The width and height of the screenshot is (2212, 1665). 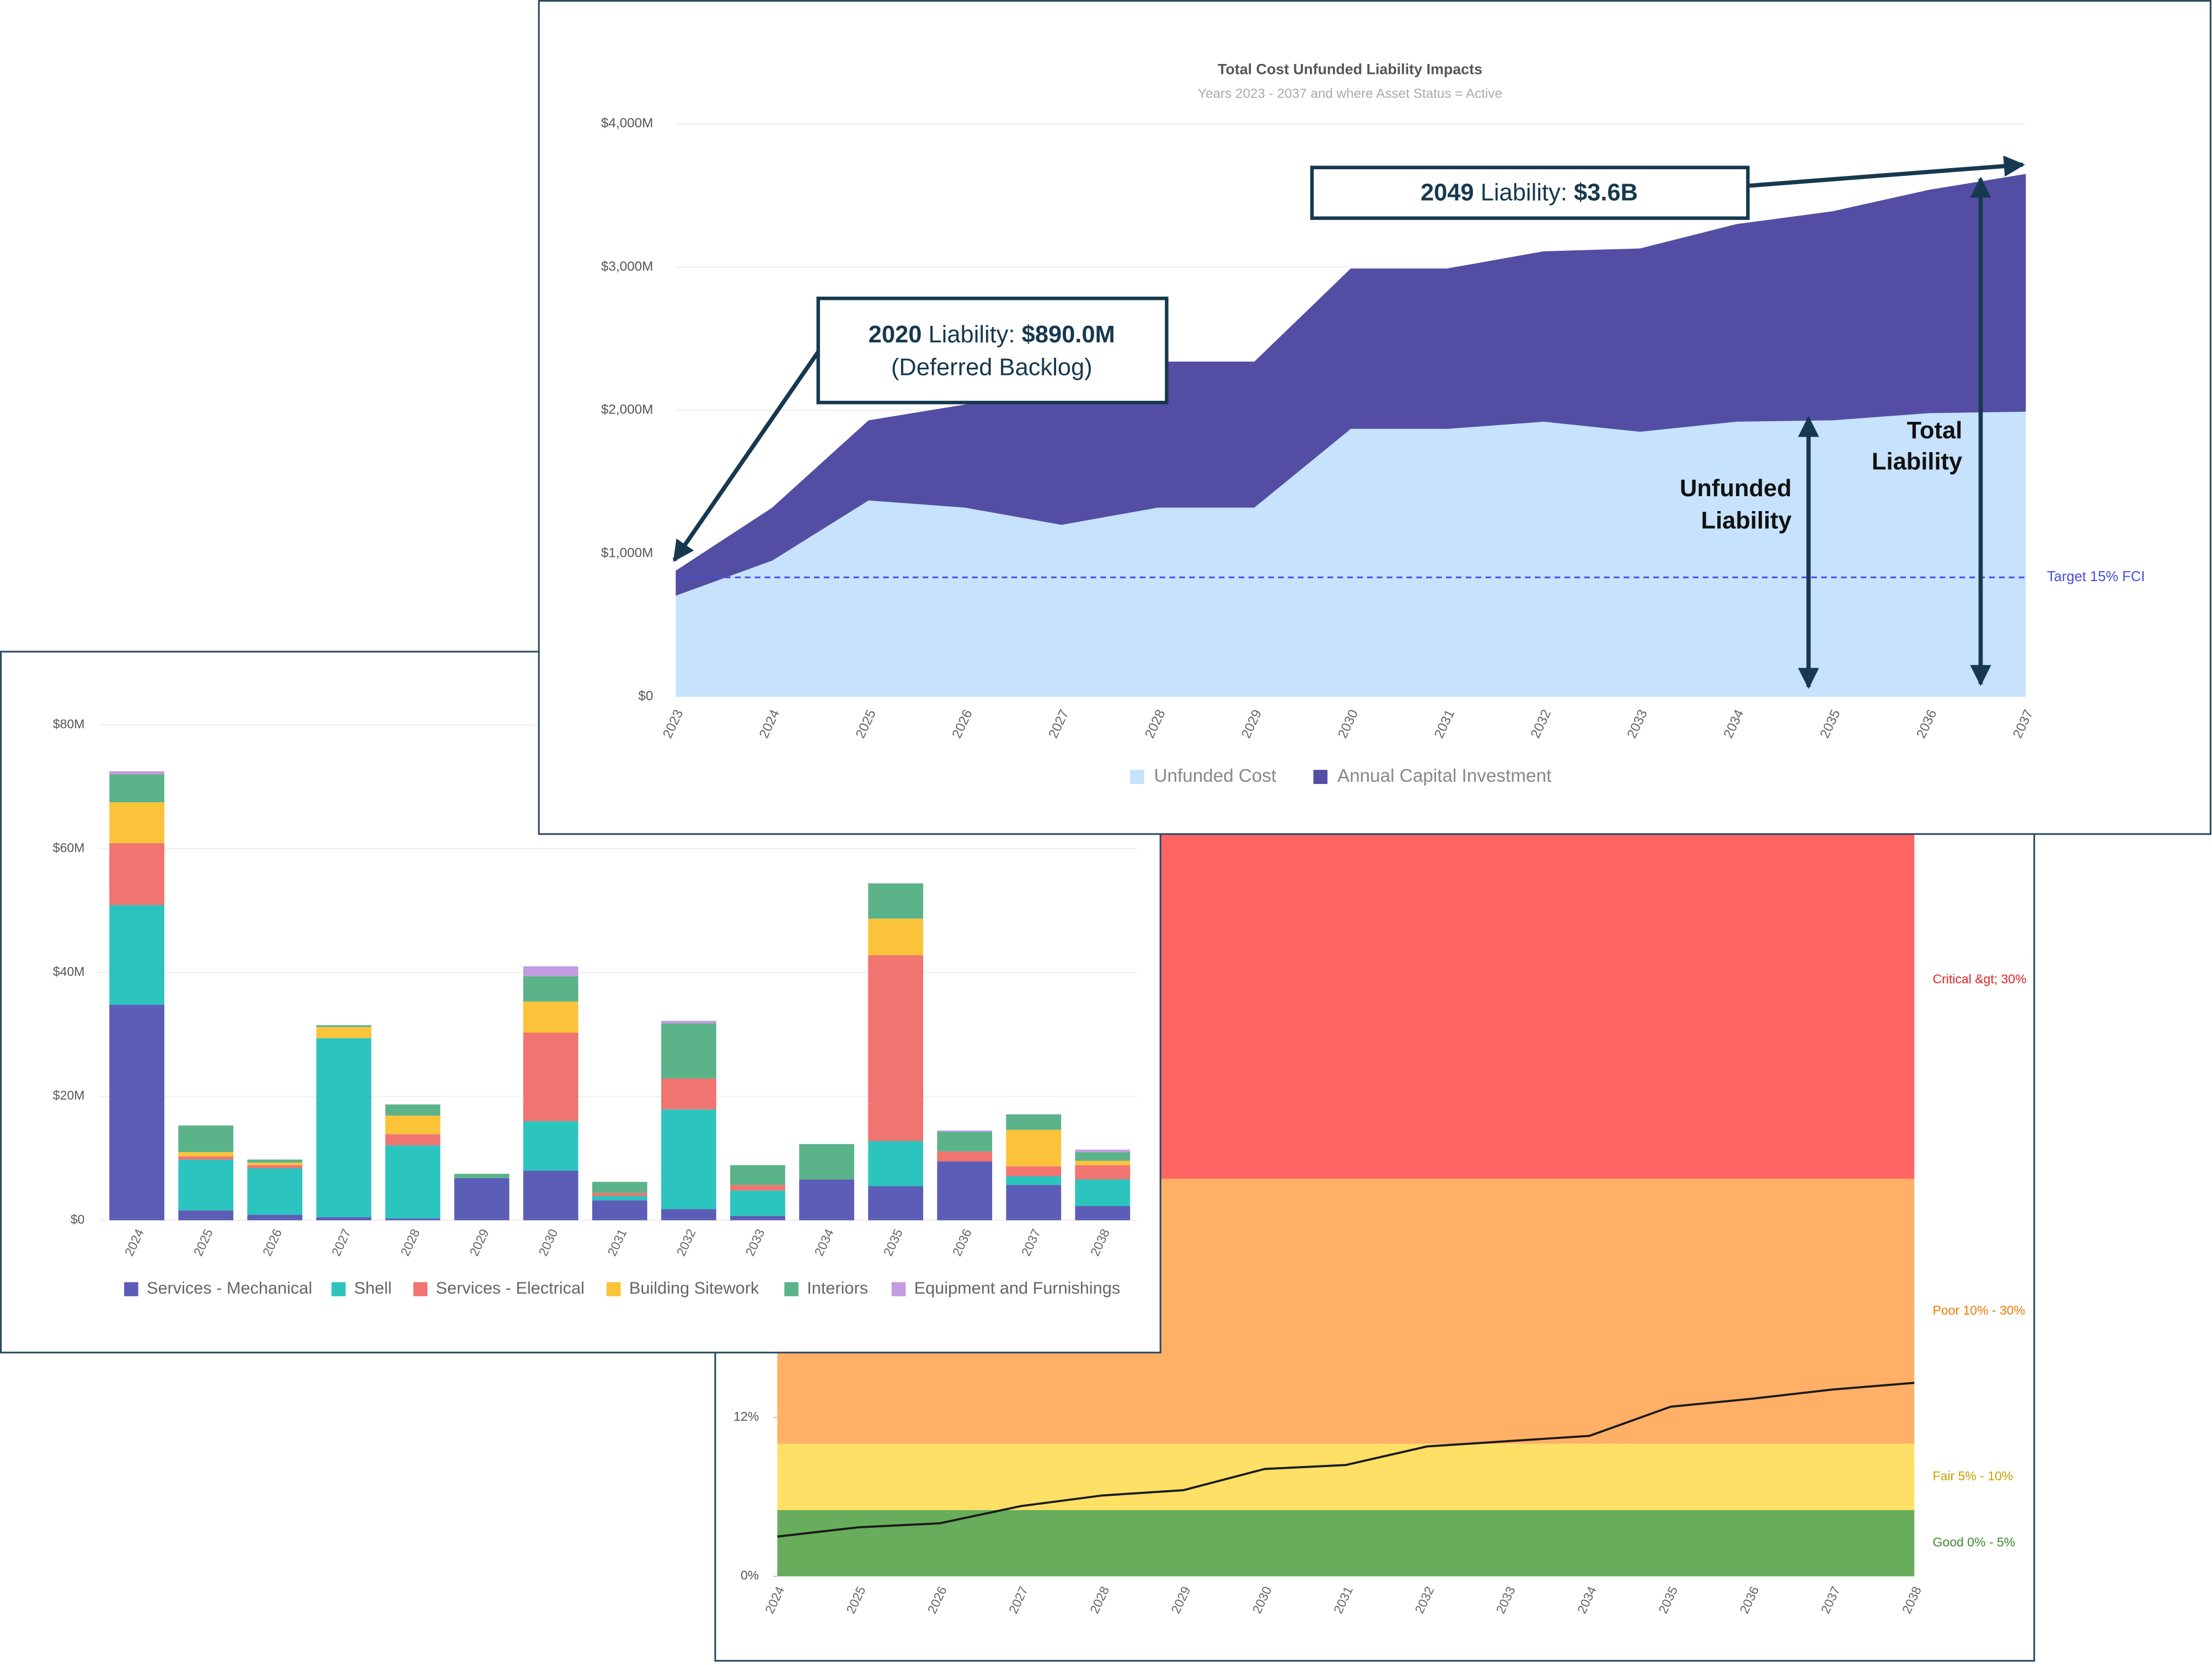 I want to click on y-tick-label: $0, so click(x=78, y=1219).